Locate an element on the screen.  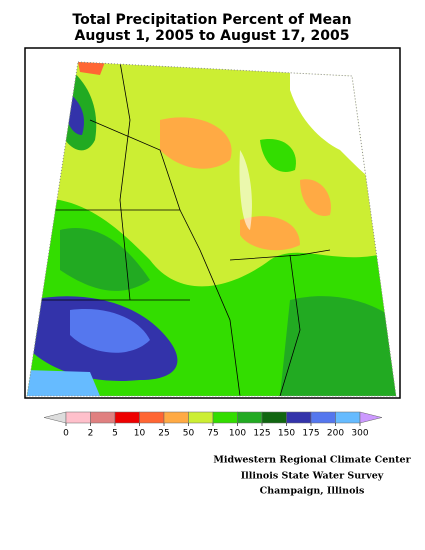
title-line: Total Precipitation Percent of Mean is located at coordinates (211, 20).